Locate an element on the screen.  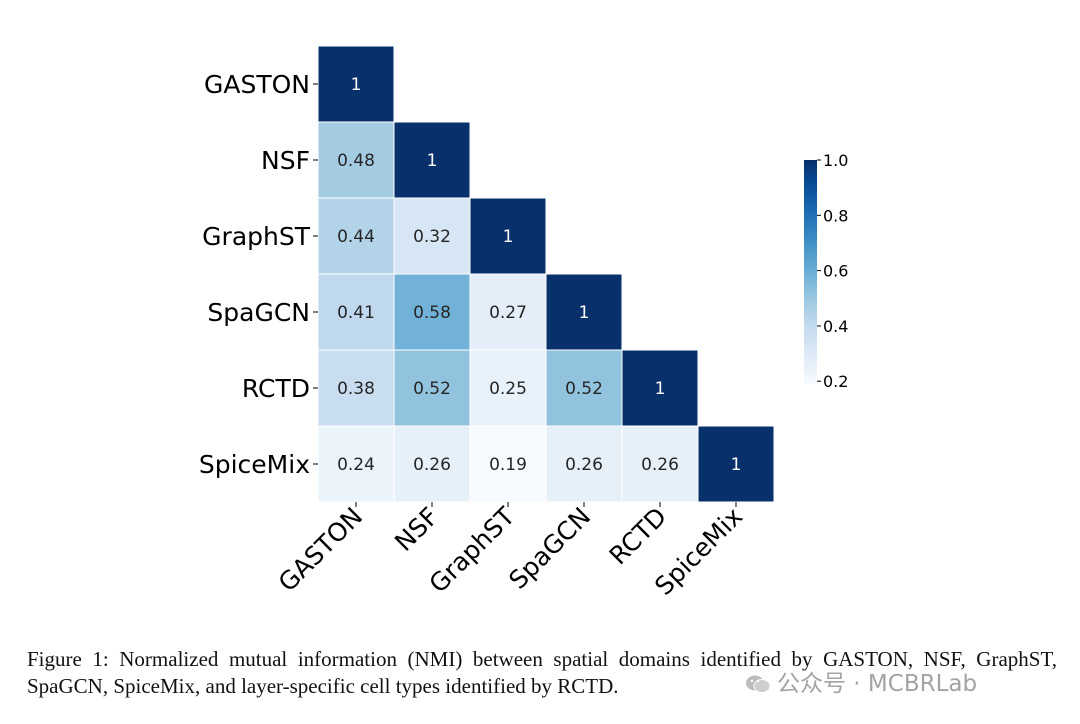
watermark: 公众号 · MCBRLab is located at coordinates (861, 681).